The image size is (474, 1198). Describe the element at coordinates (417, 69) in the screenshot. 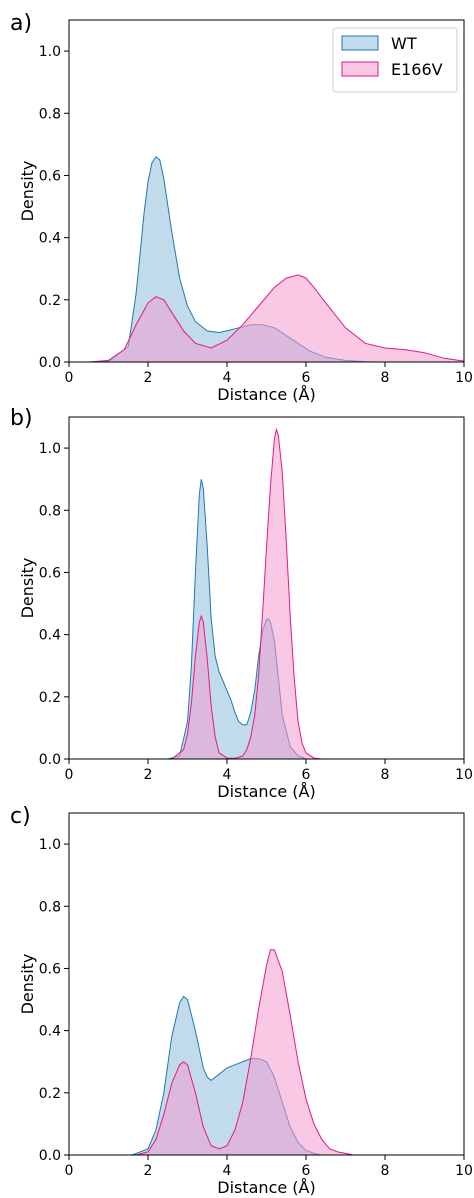

I see `legend-label-e166v: E166V` at that location.